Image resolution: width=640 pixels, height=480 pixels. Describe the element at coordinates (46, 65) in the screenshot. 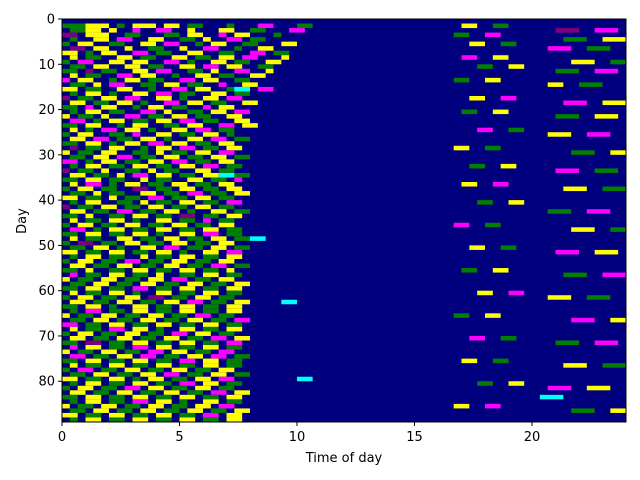

I see `y-tick-label: 10` at that location.